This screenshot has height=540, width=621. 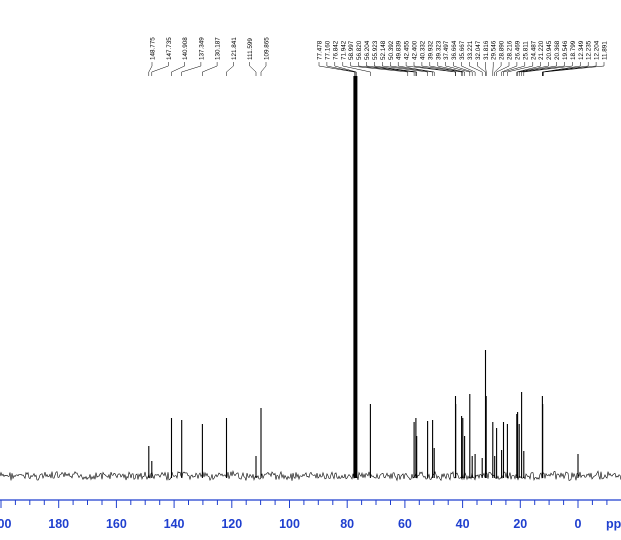 What do you see at coordinates (422, 50) in the screenshot?
I see `peak-label: 40.332` at bounding box center [422, 50].